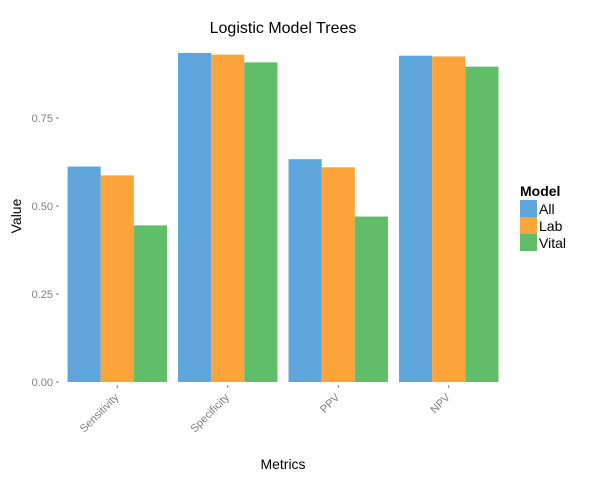 The image size is (600, 480). What do you see at coordinates (440, 403) in the screenshot?
I see `x-tick-label: NPV` at bounding box center [440, 403].